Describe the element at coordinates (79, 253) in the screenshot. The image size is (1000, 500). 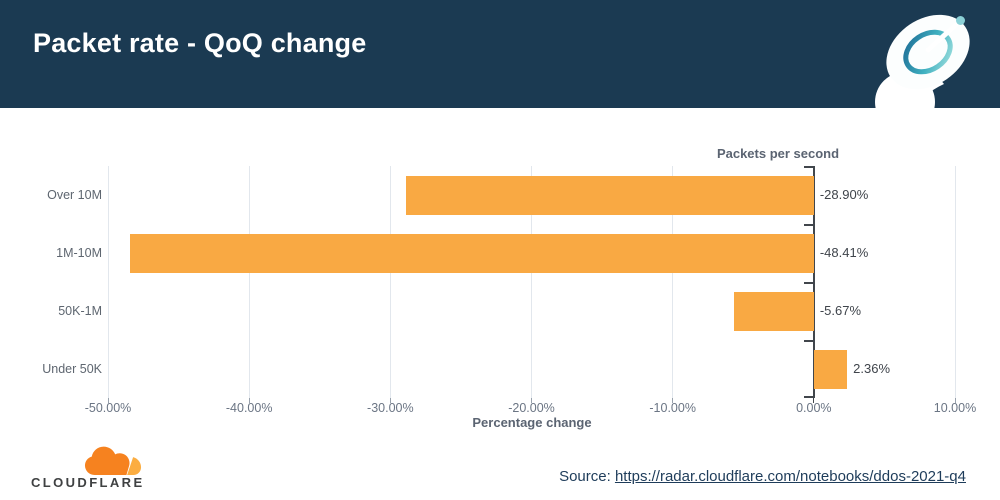
I see `category-label: 1M-10M` at that location.